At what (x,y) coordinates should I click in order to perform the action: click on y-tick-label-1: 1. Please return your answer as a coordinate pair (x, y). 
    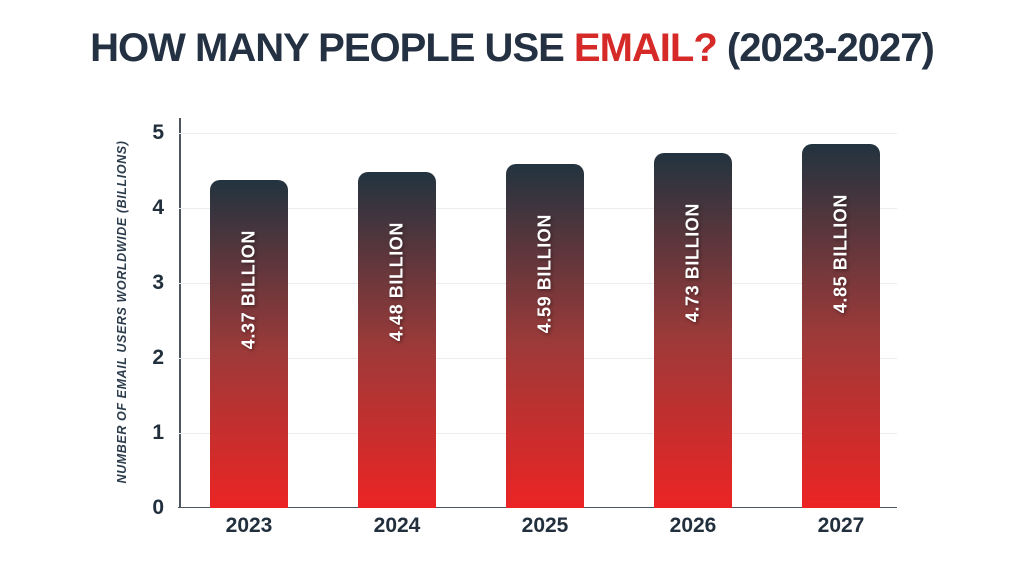
    Looking at the image, I should click on (158, 432).